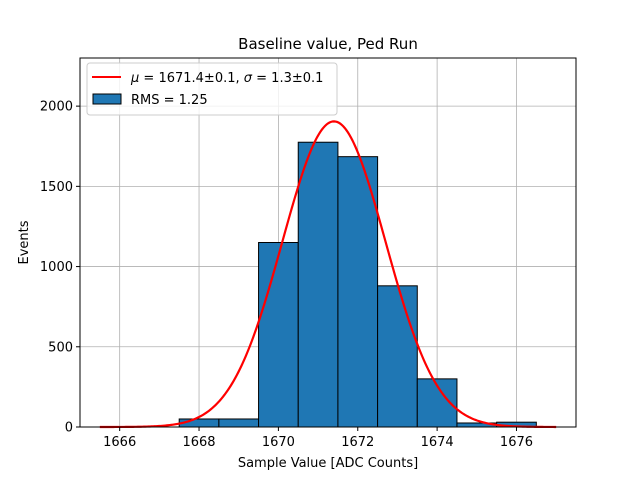  I want to click on y-tick-label: 1000, so click(56, 267).